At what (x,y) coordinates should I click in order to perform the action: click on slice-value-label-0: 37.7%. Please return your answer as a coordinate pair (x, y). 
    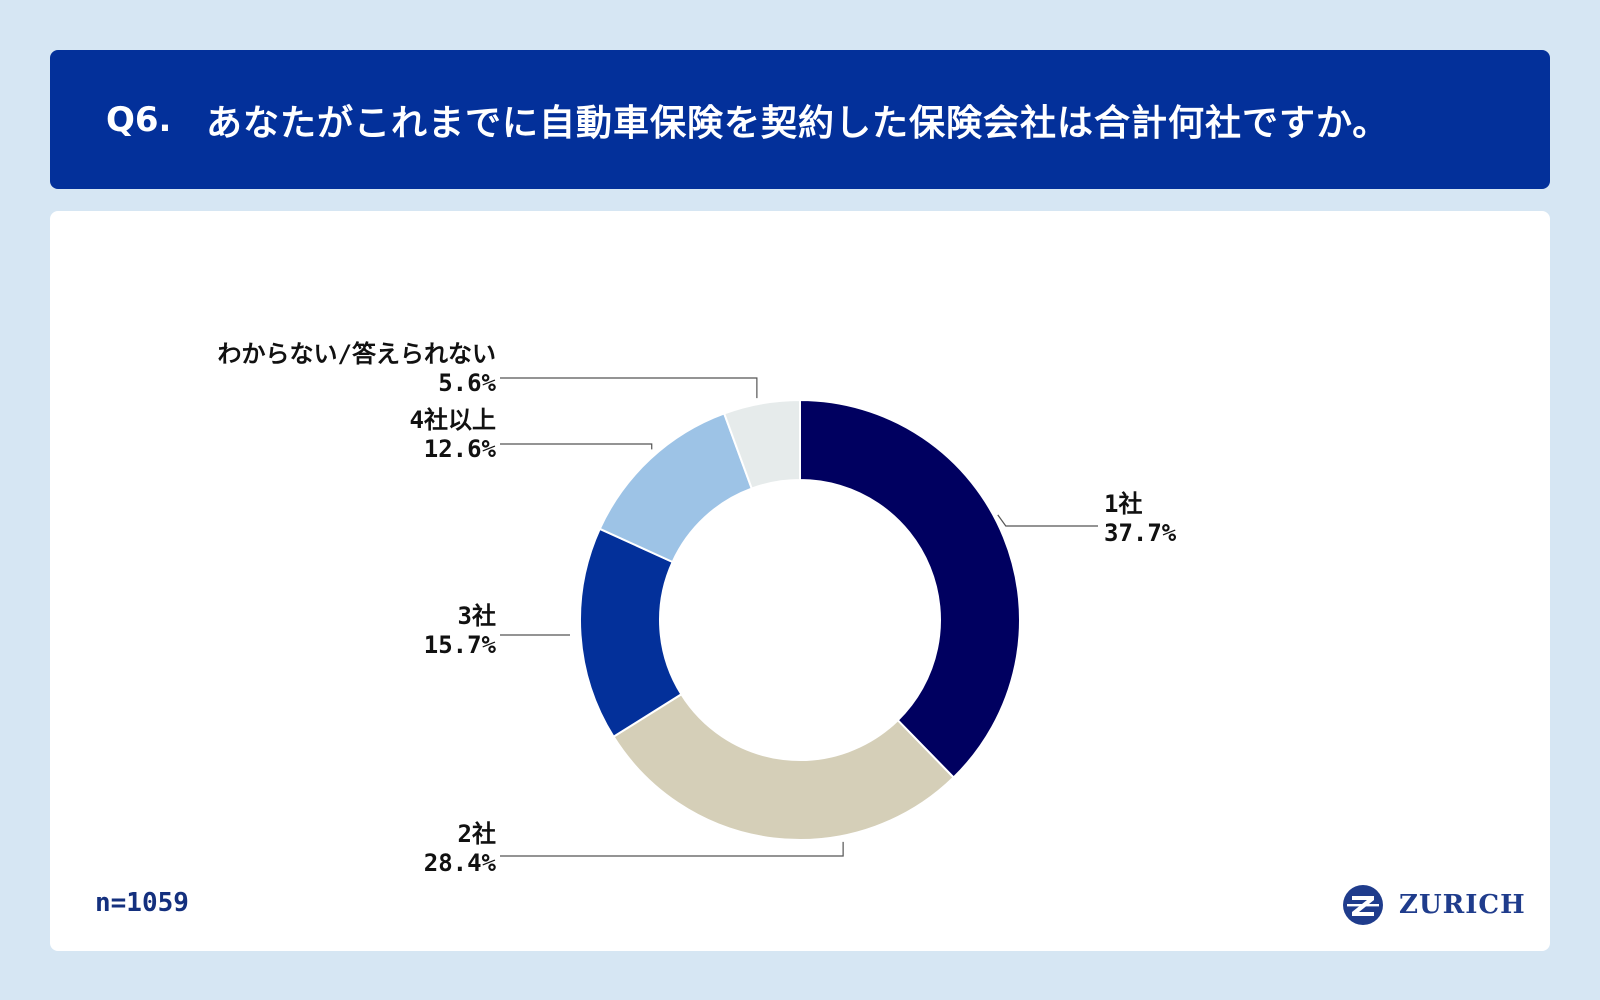
    Looking at the image, I should click on (1140, 533).